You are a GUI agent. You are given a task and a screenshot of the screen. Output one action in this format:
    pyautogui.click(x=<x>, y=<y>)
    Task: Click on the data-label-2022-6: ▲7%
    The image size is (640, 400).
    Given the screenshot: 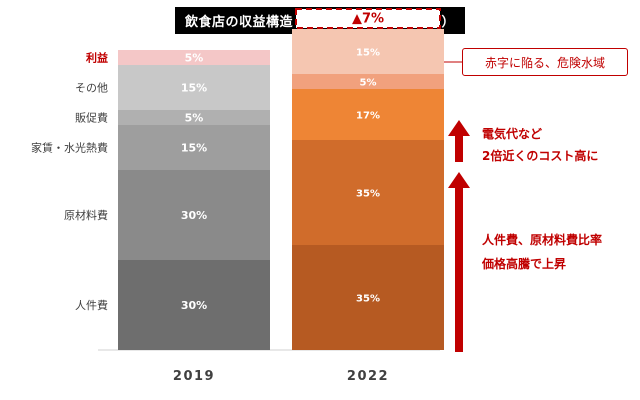 What is the action you would take?
    pyautogui.click(x=368, y=19)
    